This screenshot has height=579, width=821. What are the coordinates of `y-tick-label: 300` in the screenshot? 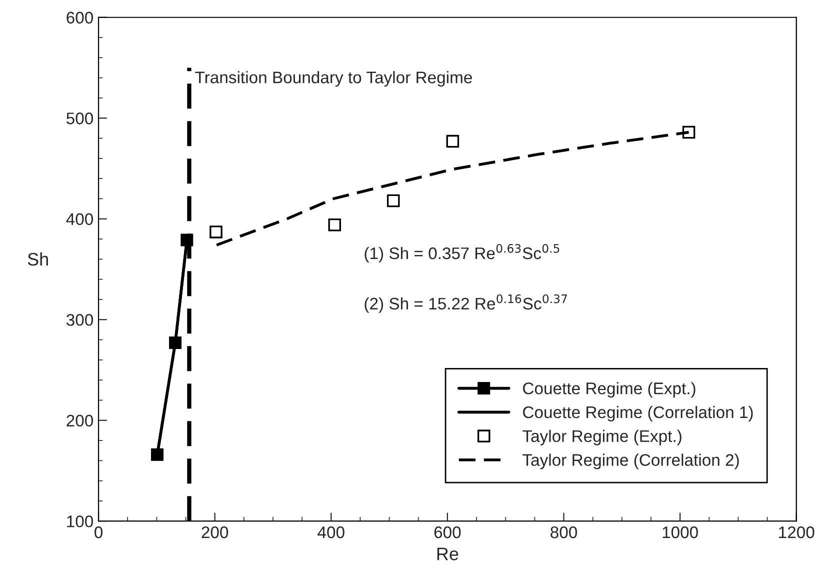 It's located at (80, 320).